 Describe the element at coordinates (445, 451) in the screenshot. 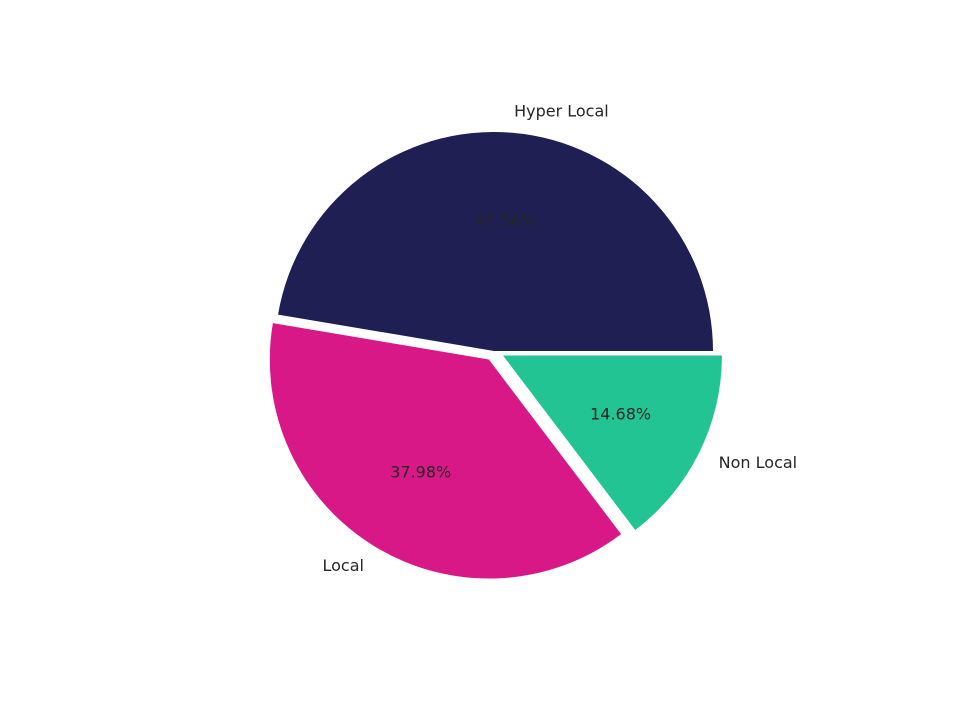

I see `pie-slice-local` at that location.